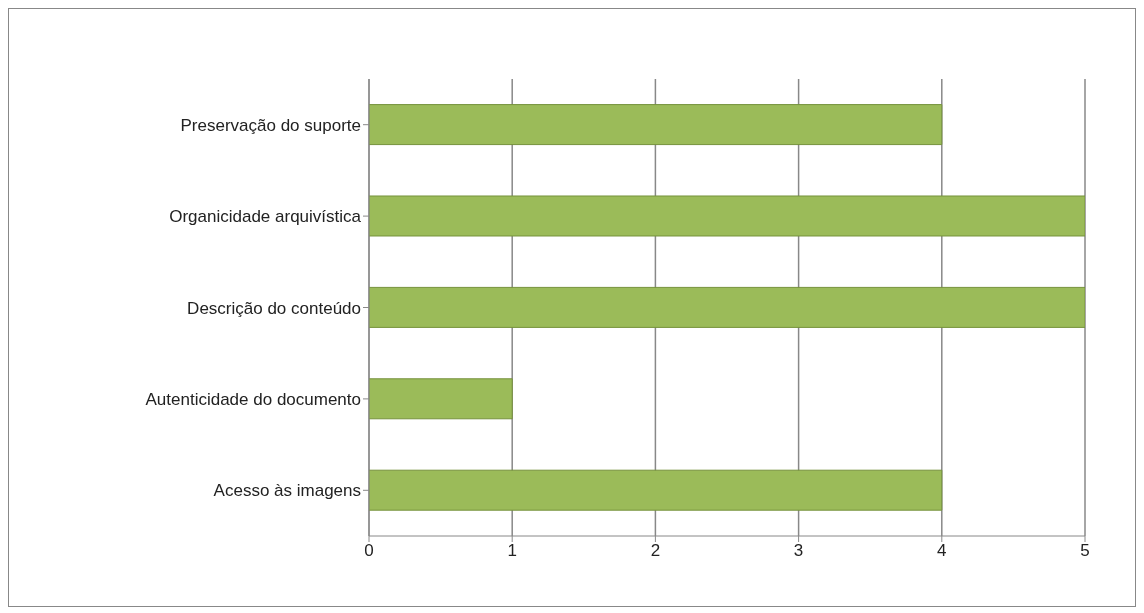 This screenshot has height=613, width=1144. Describe the element at coordinates (369, 551) in the screenshot. I see `x-tick-label: 0` at that location.